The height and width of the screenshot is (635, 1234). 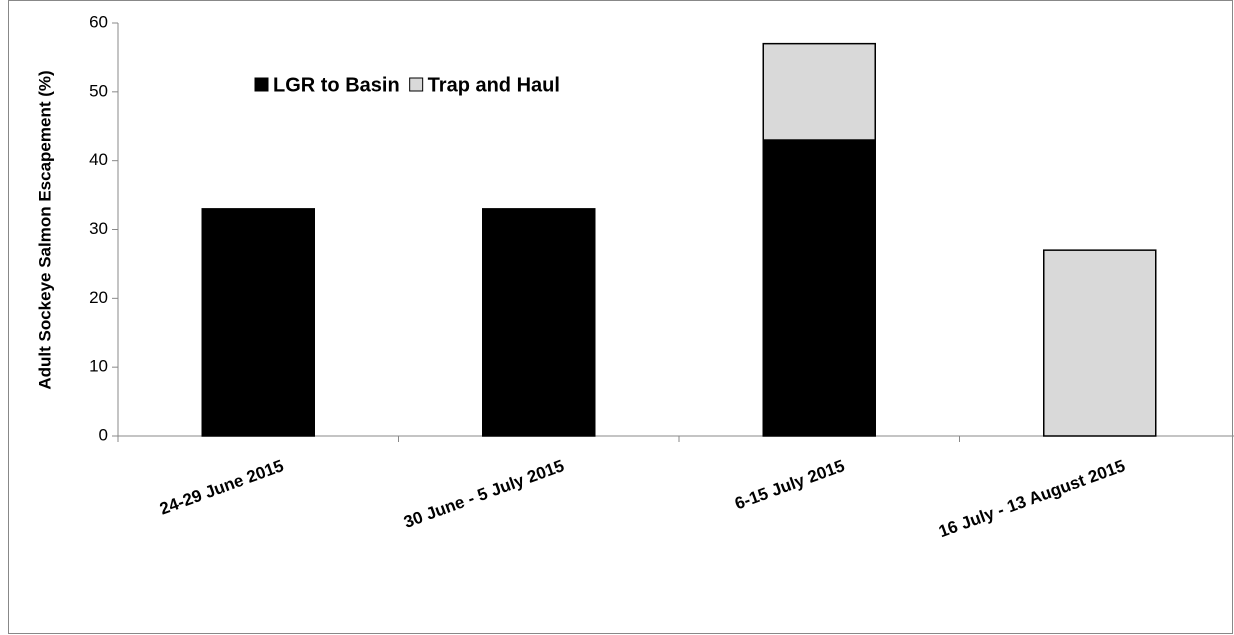 I want to click on y-axis-title: Adult Sockeye Salmon Escapement (%), so click(x=44, y=229).